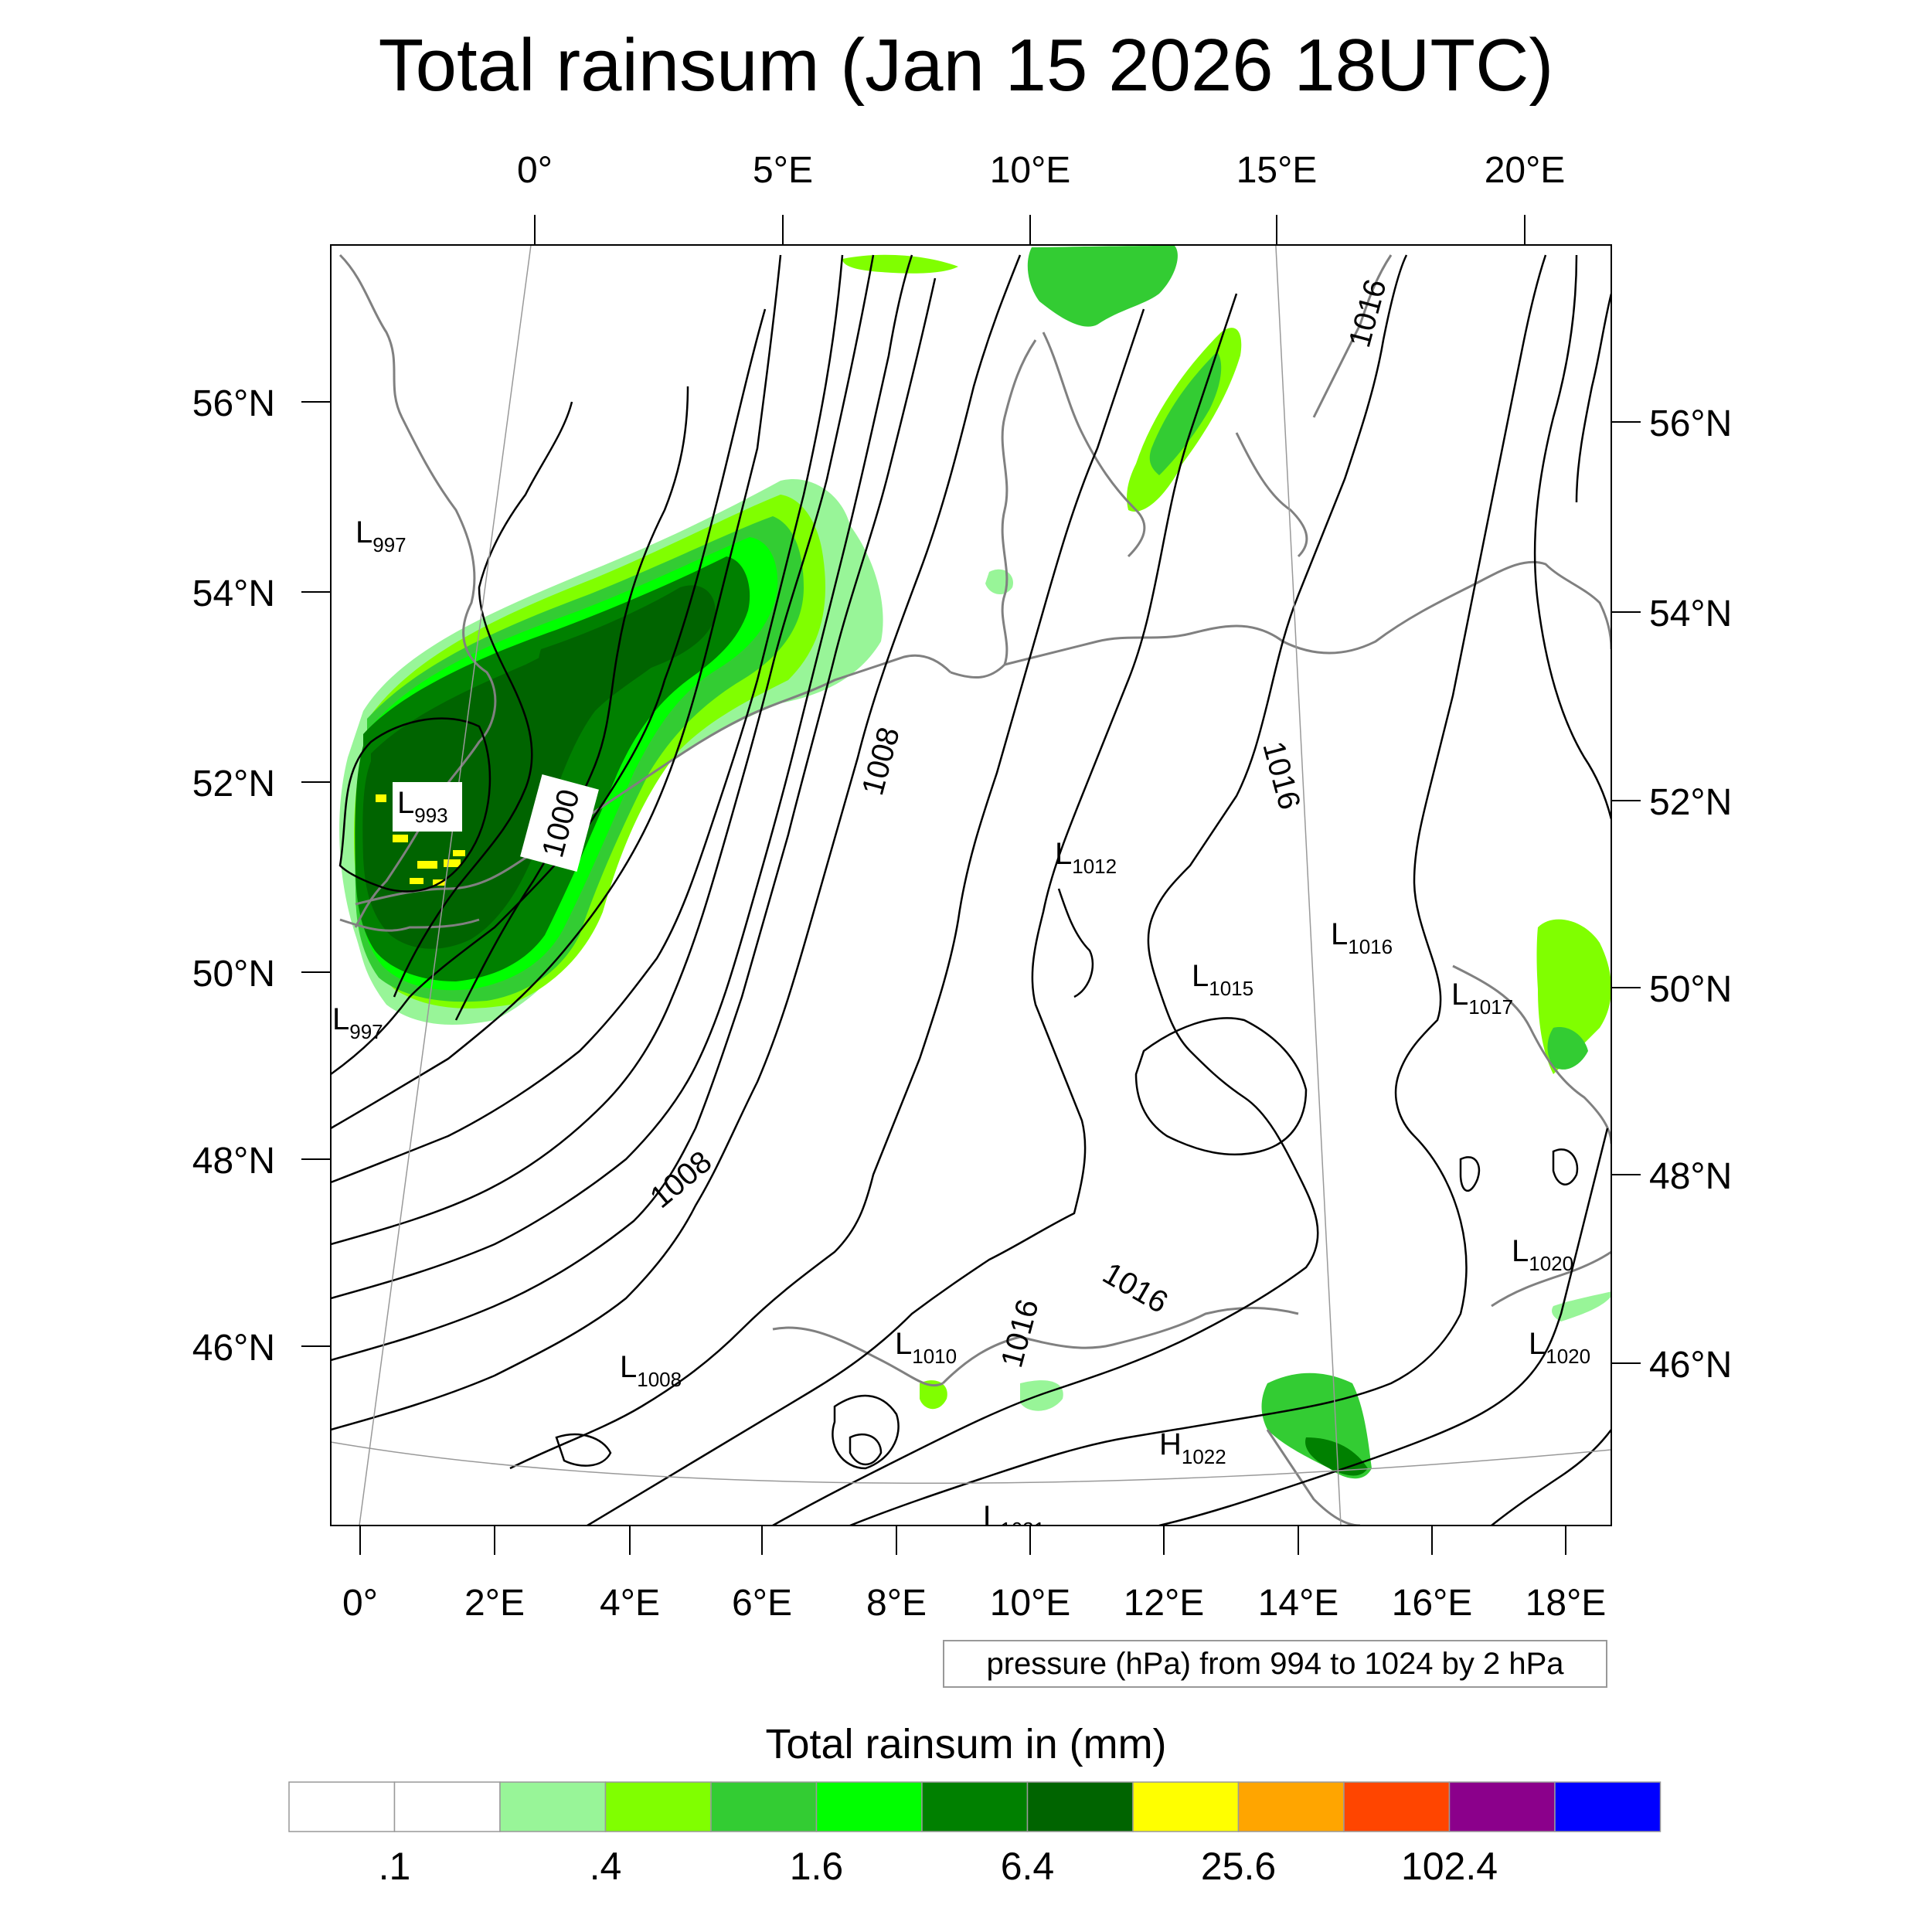 The width and height of the screenshot is (1932, 1932). I want to click on contour-label-1016-center: 1016, so click(1282, 776).